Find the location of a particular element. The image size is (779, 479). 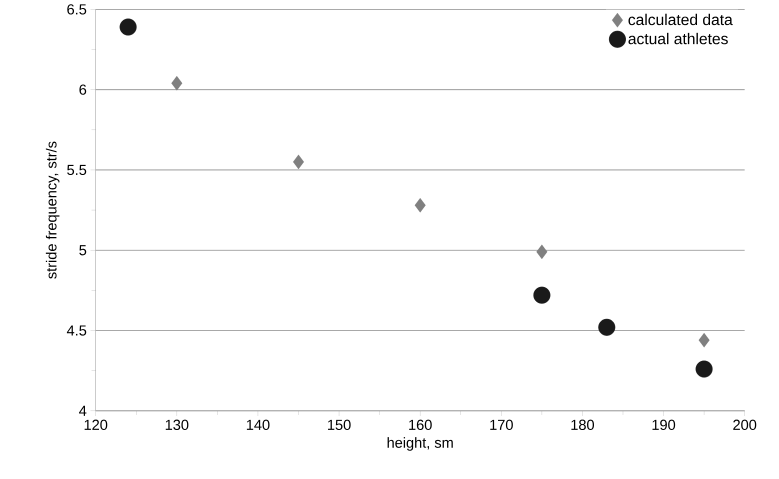

x-tick-label: 190 is located at coordinates (664, 424).